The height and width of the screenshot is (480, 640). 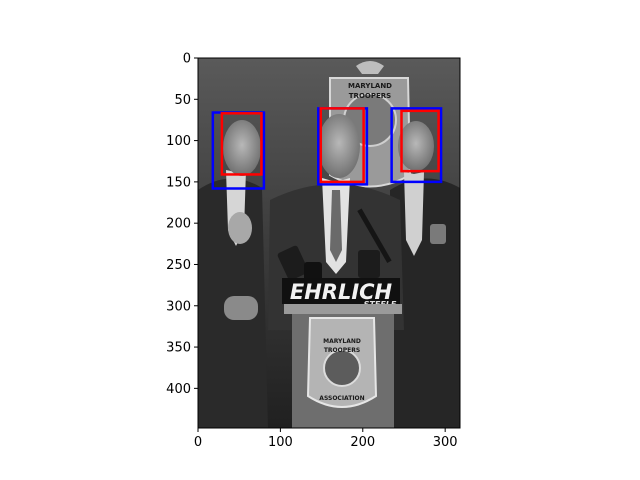 What do you see at coordinates (178, 306) in the screenshot?
I see `y-tick-label: 300` at bounding box center [178, 306].